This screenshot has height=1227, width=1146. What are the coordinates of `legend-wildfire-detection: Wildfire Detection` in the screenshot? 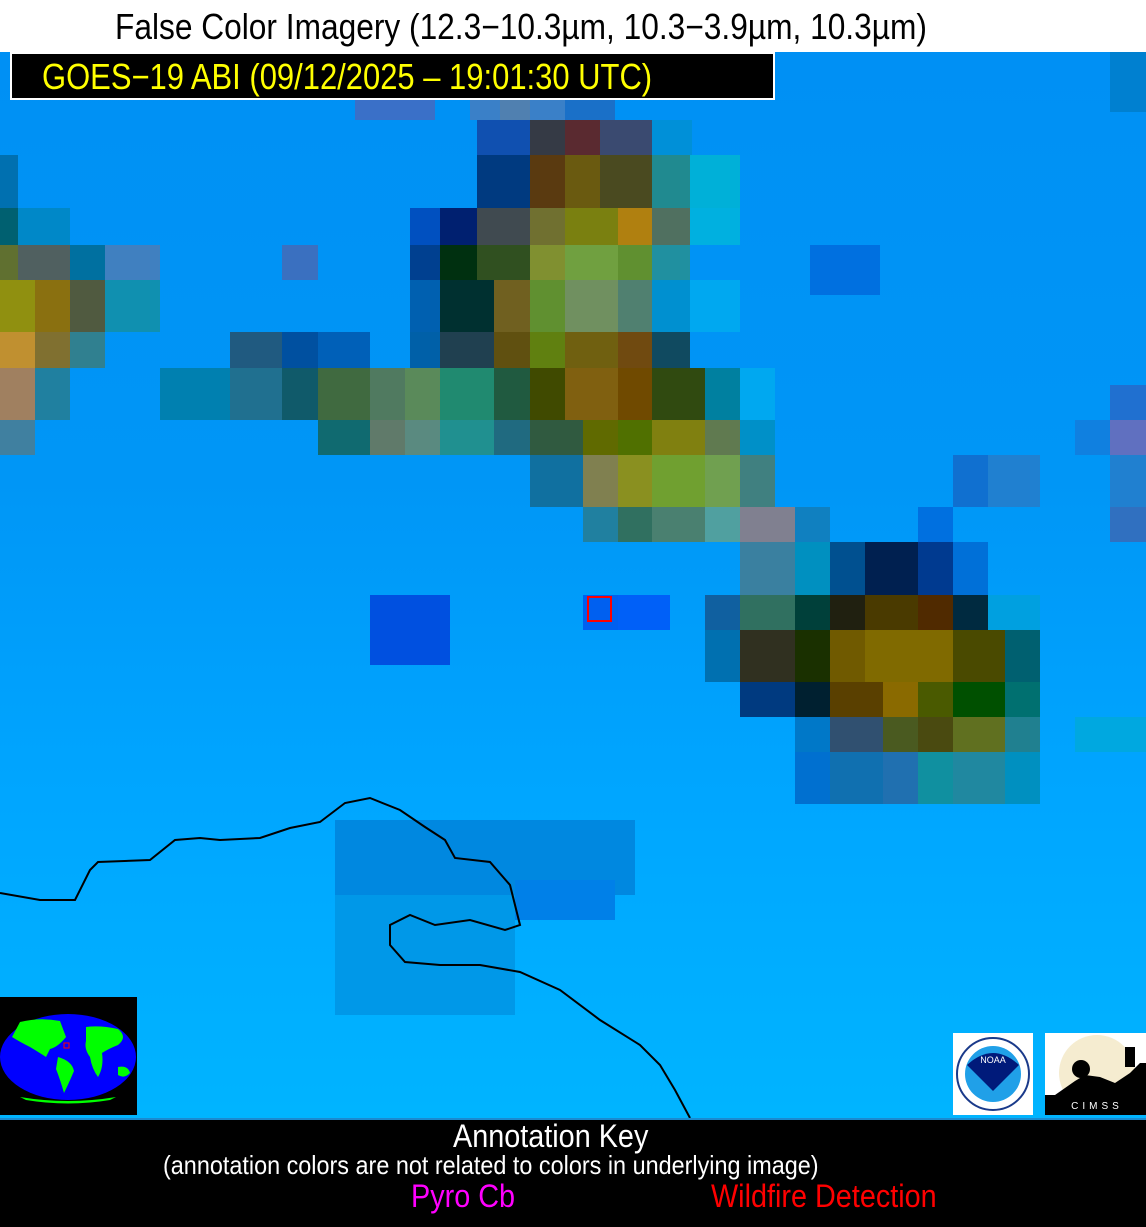 It's located at (824, 1196).